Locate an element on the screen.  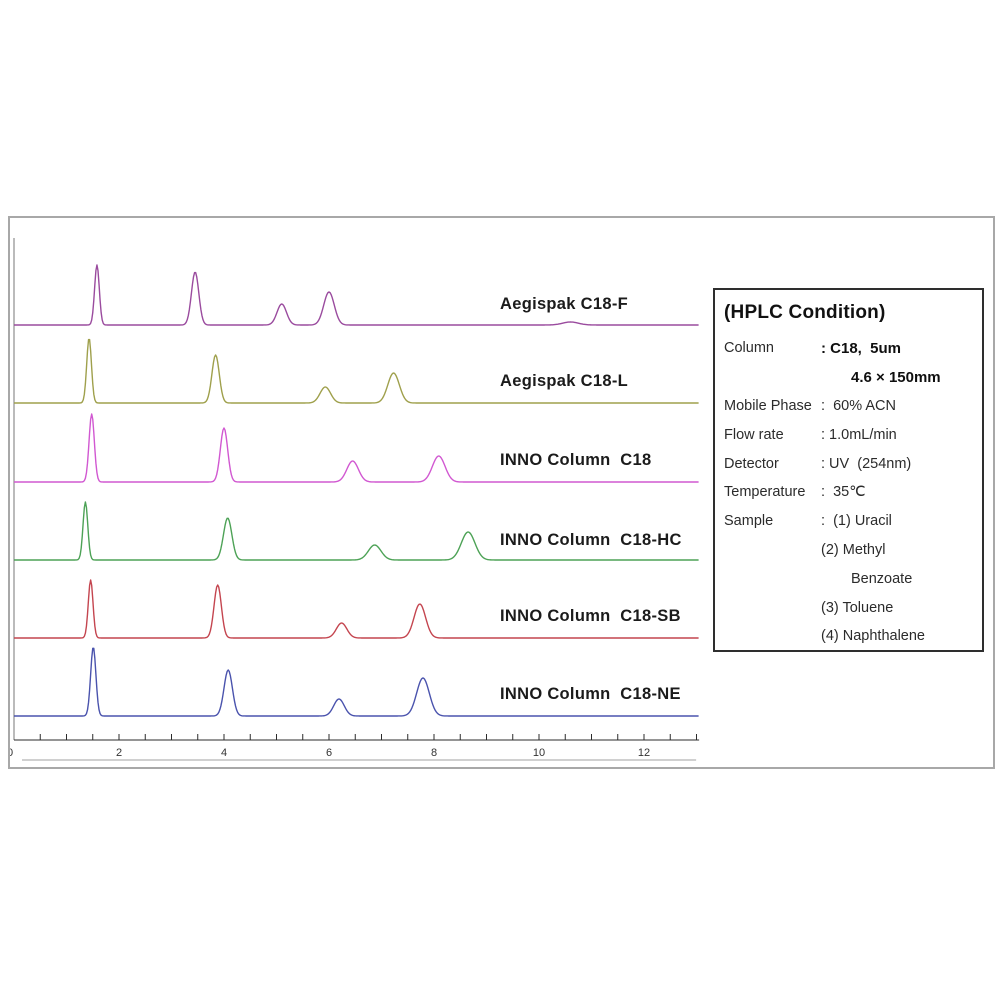
hplc-row-value: (2) Methyl is located at coordinates (853, 549).